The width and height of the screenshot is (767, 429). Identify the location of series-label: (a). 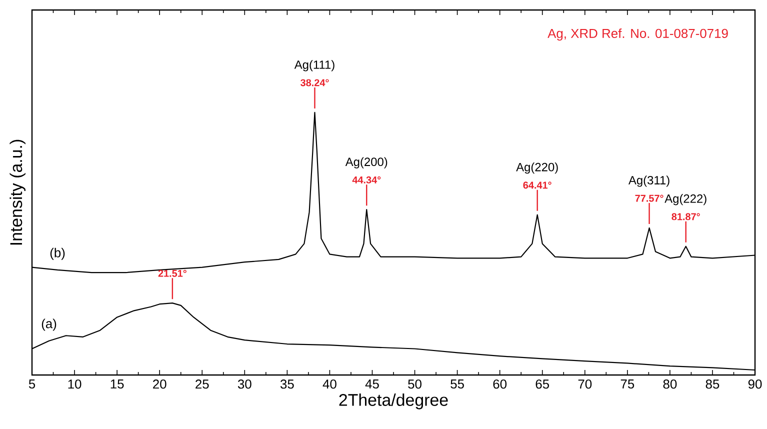
(49, 324).